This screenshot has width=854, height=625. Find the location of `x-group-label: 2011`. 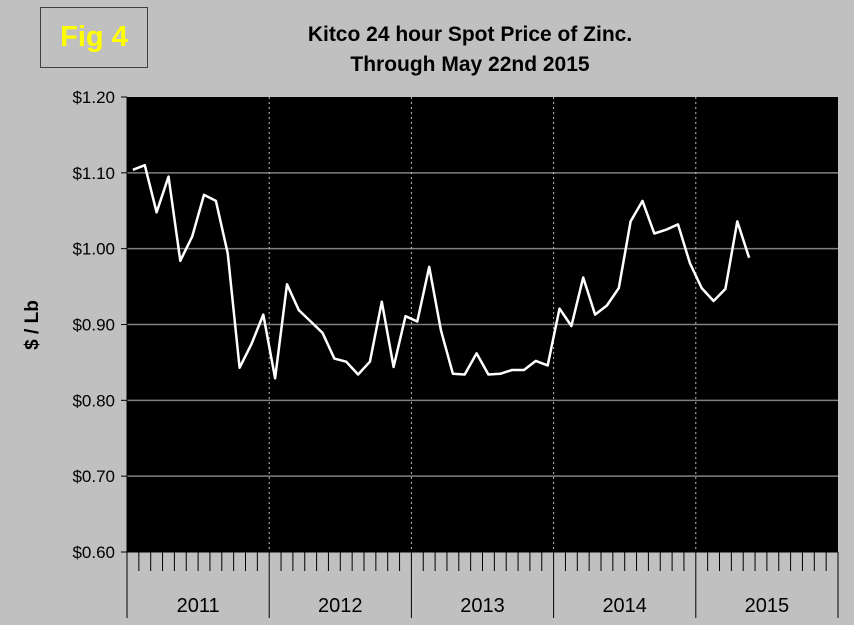

x-group-label: 2011 is located at coordinates (198, 606).